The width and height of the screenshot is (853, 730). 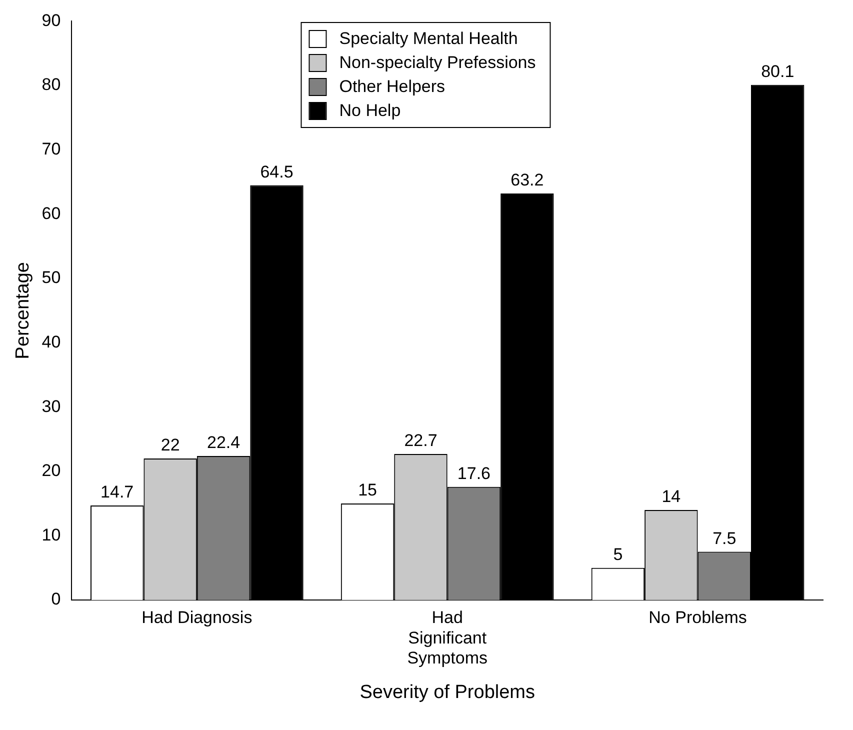 I want to click on y-tick-label: 20, so click(x=51, y=470).